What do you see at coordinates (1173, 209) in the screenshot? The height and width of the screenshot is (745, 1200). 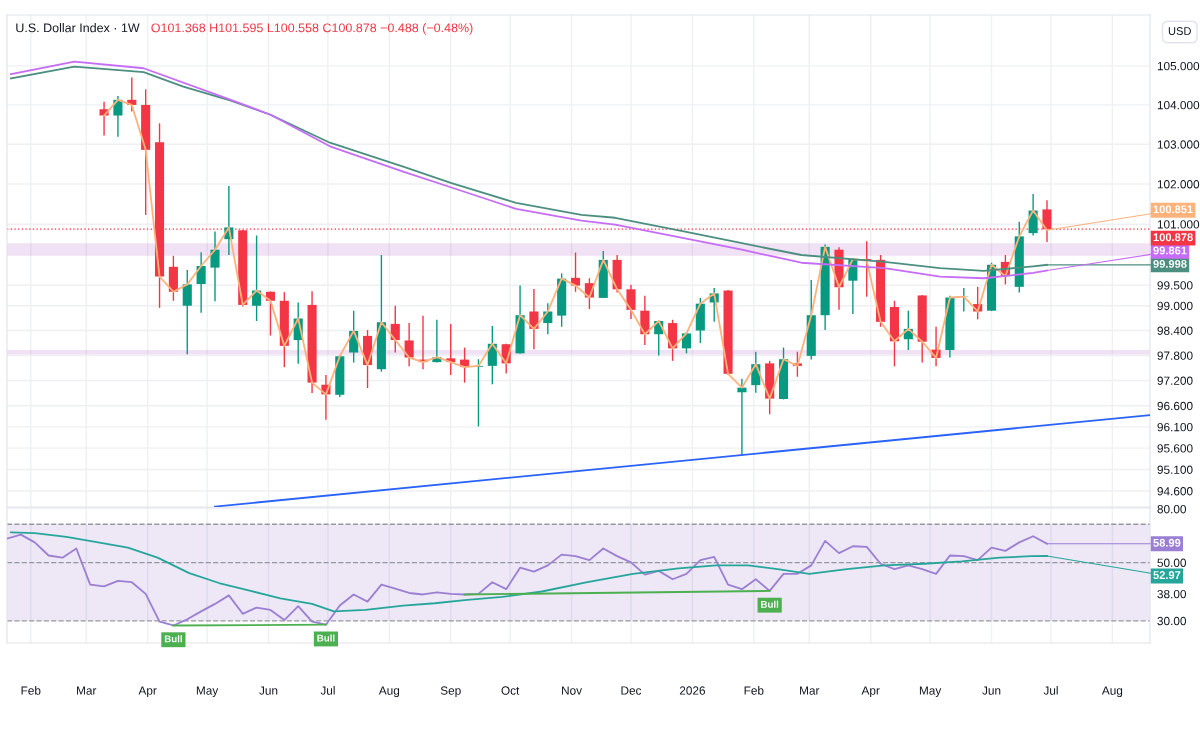 I see `annotation: 100.851` at bounding box center [1173, 209].